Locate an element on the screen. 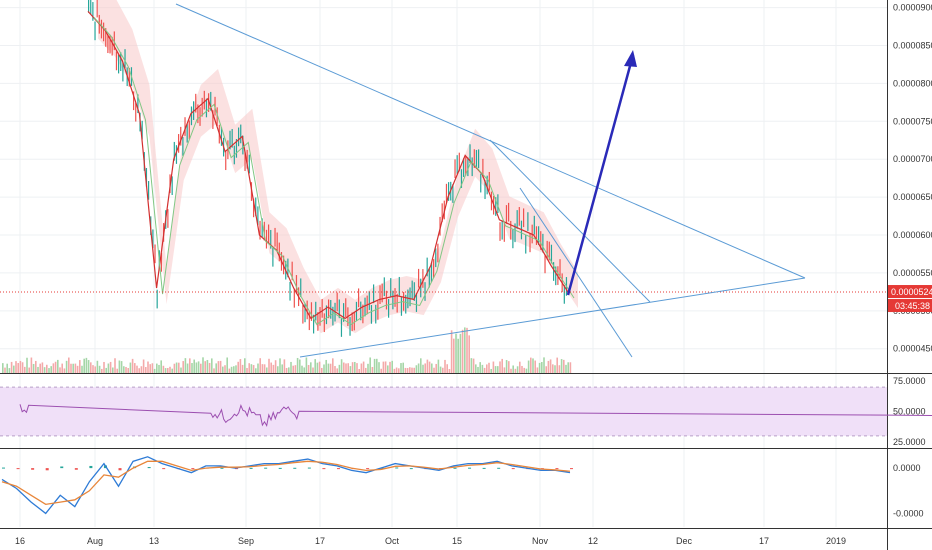 The height and width of the screenshot is (550, 932). time-tick-label: 12 is located at coordinates (593, 541).